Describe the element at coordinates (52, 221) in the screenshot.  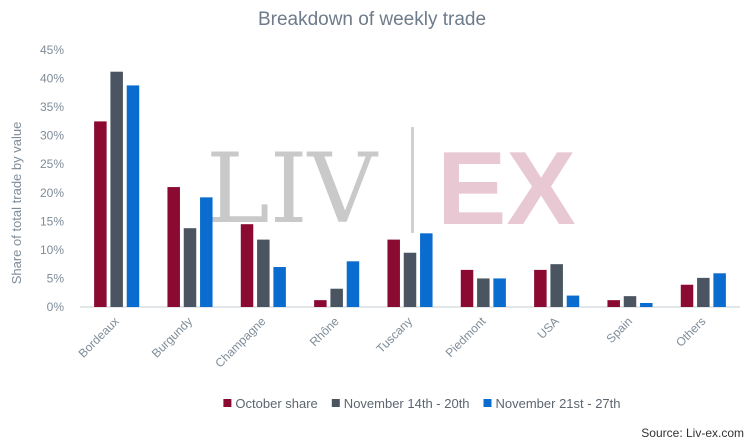
I see `y-tick-label: 15%` at that location.